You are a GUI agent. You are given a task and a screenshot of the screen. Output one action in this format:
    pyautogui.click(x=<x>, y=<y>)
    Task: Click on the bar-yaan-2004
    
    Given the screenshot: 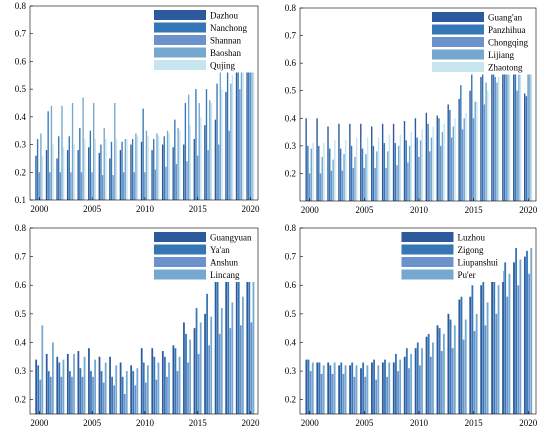 What is the action you would take?
    pyautogui.click(x=81, y=391)
    